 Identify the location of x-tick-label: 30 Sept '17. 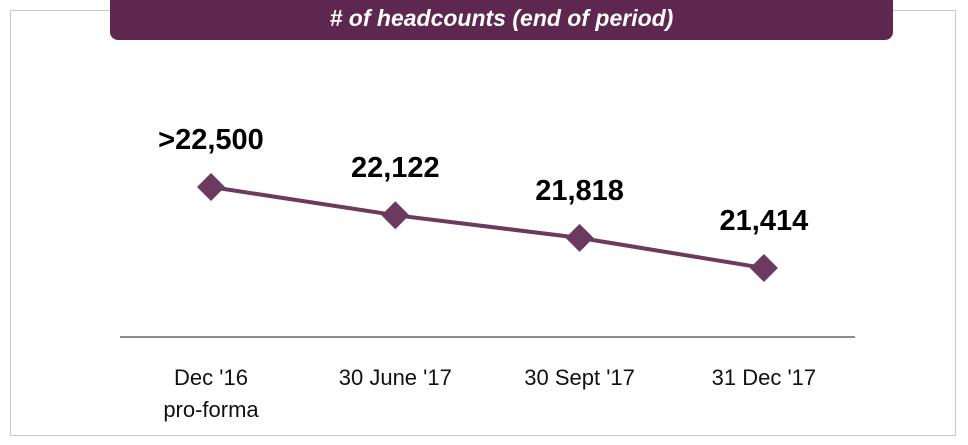
(579, 377).